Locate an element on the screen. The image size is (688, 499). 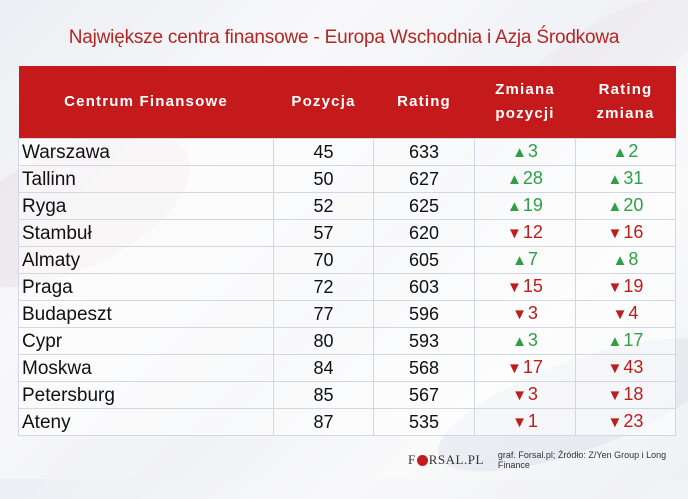
cell-city: Stambuł is located at coordinates (146, 233).